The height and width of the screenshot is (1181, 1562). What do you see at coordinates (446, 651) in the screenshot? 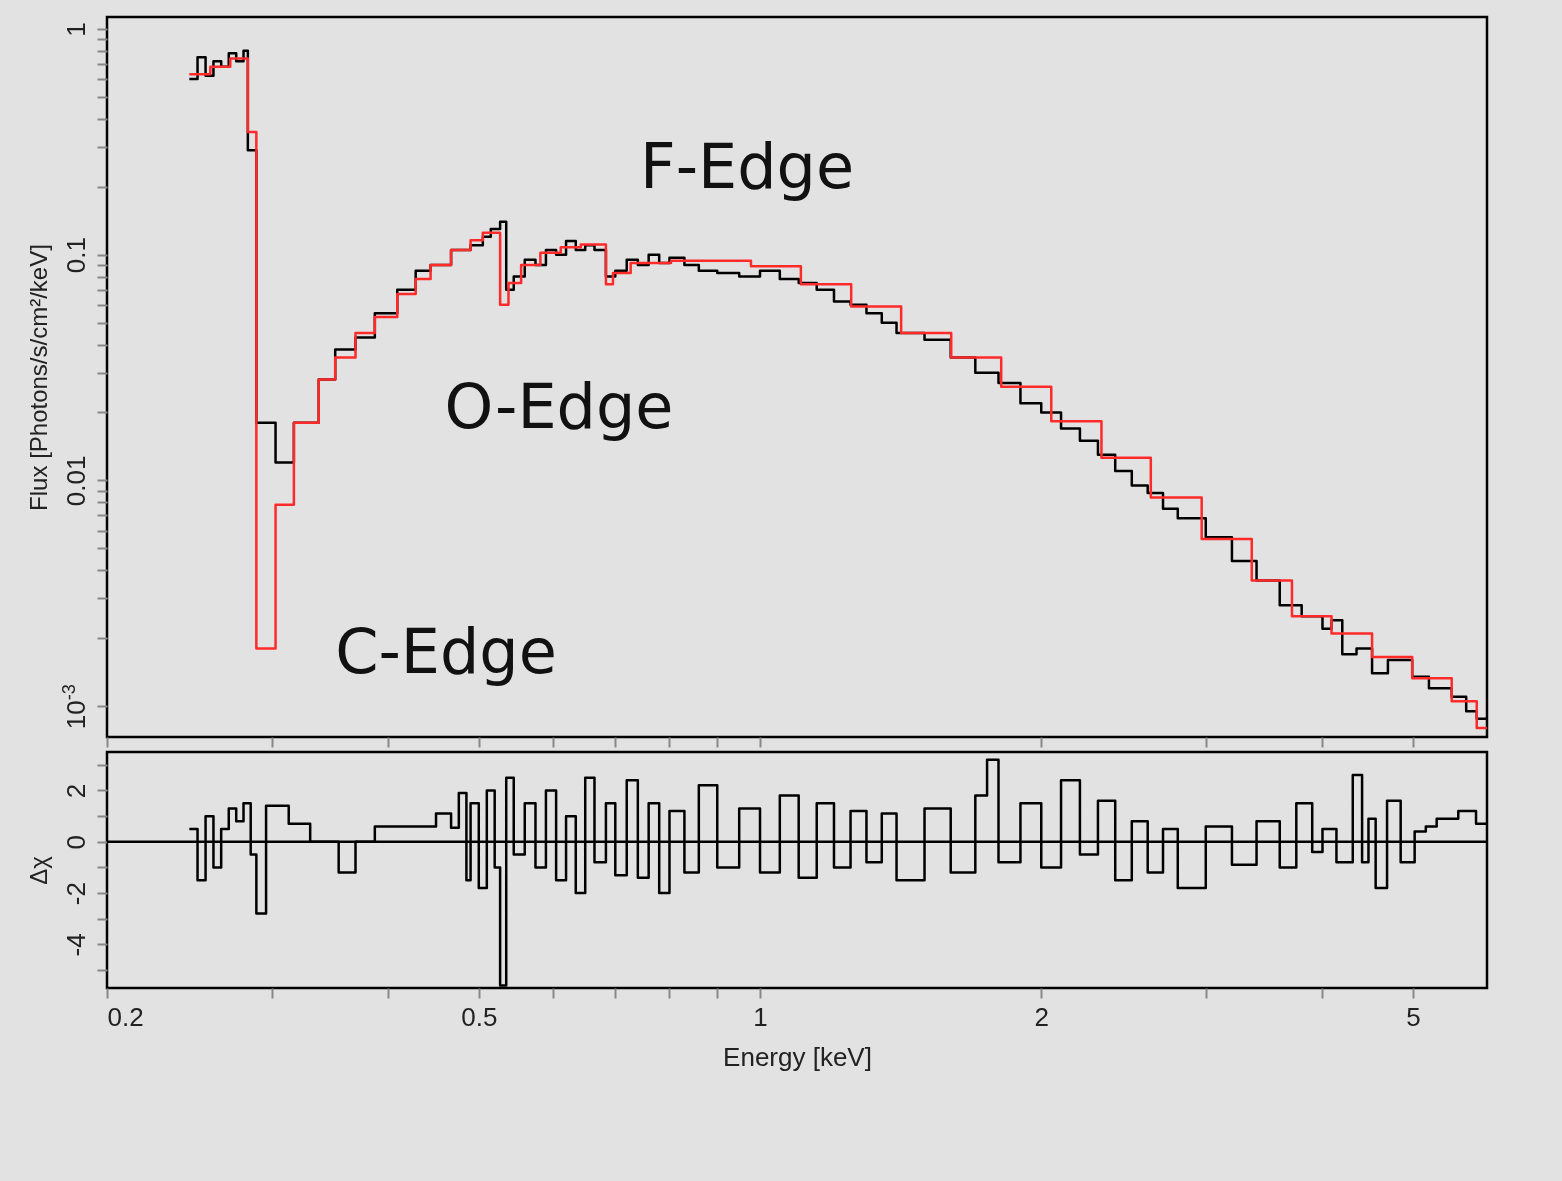
I see `annotation: C-Edge` at bounding box center [446, 651].